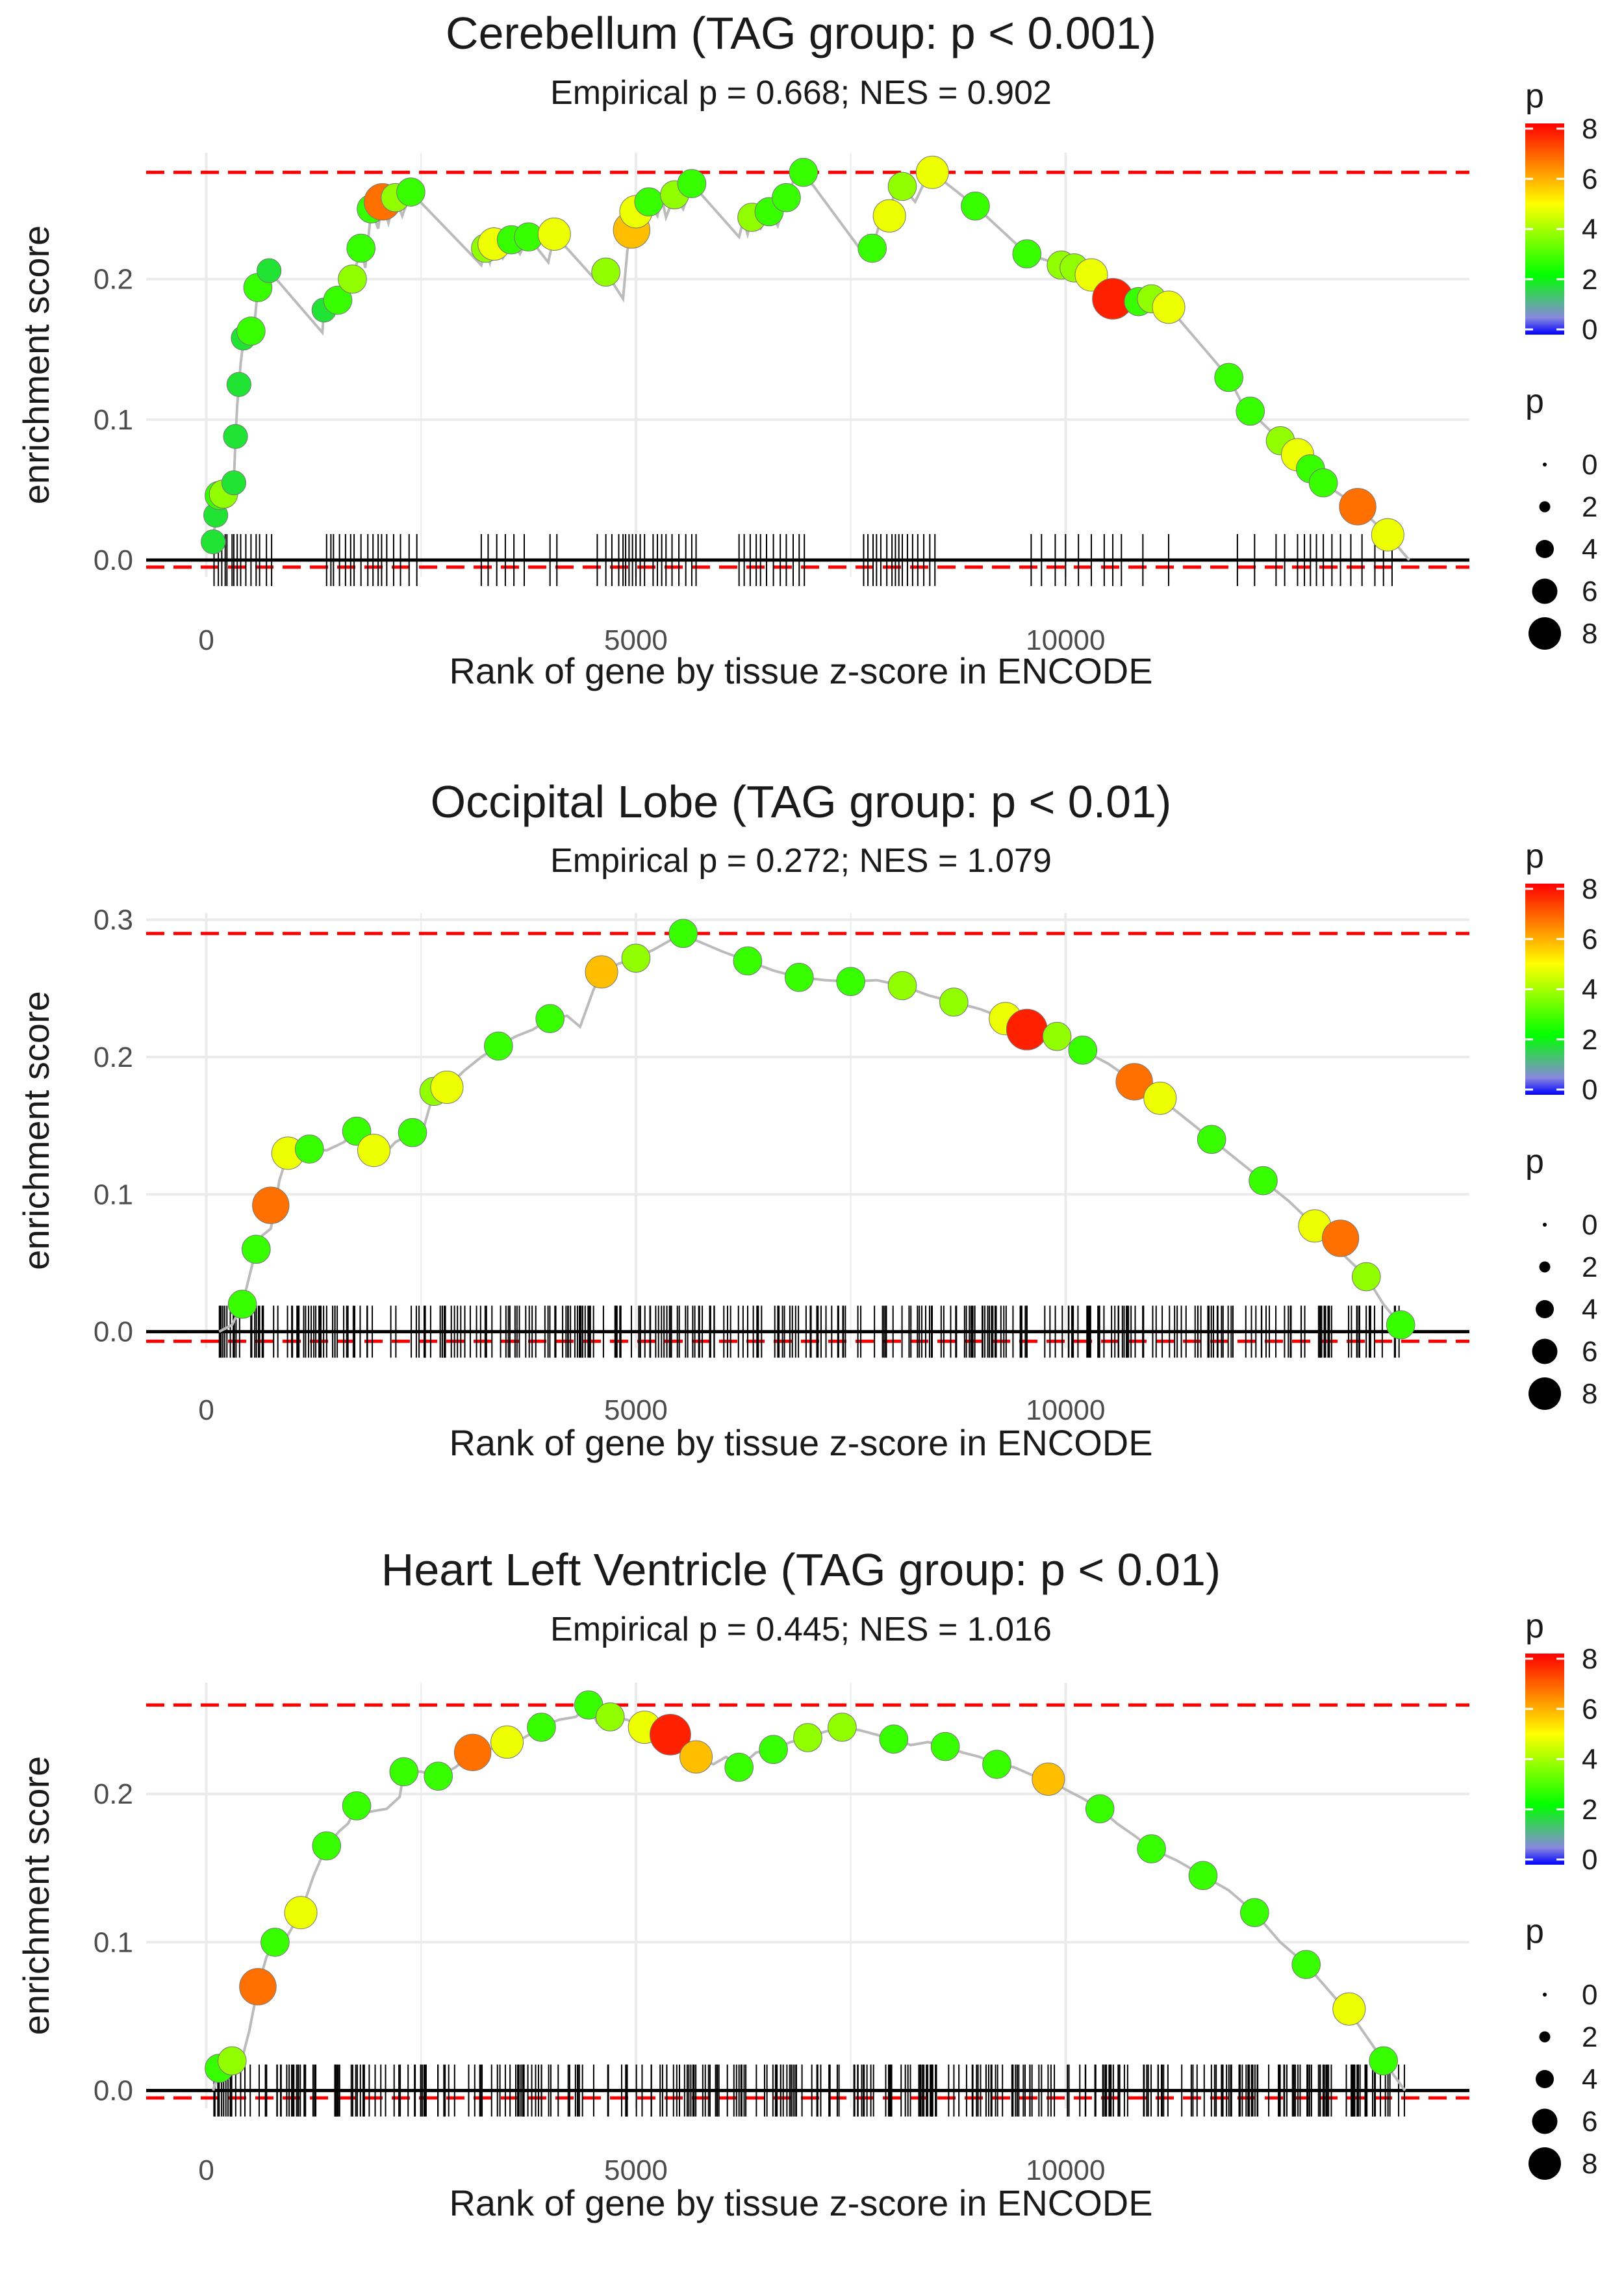  I want to click on size-tick-label: 8, so click(1589, 1394).